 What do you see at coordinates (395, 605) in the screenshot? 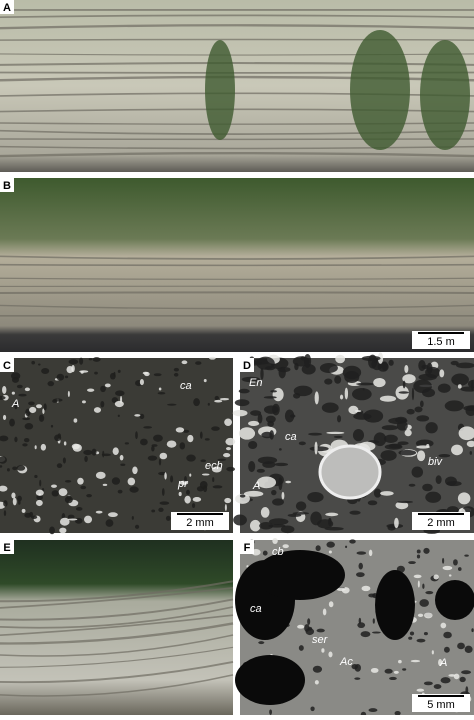
I see `grain-large` at bounding box center [395, 605].